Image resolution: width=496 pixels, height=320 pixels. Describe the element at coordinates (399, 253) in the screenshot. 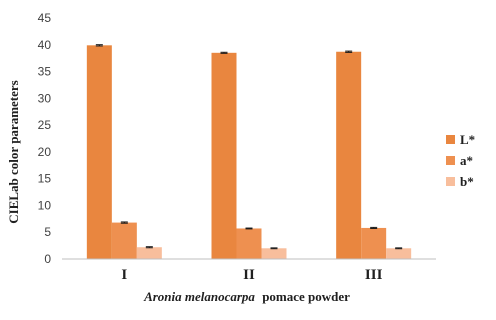

I see `bar-3-III` at that location.